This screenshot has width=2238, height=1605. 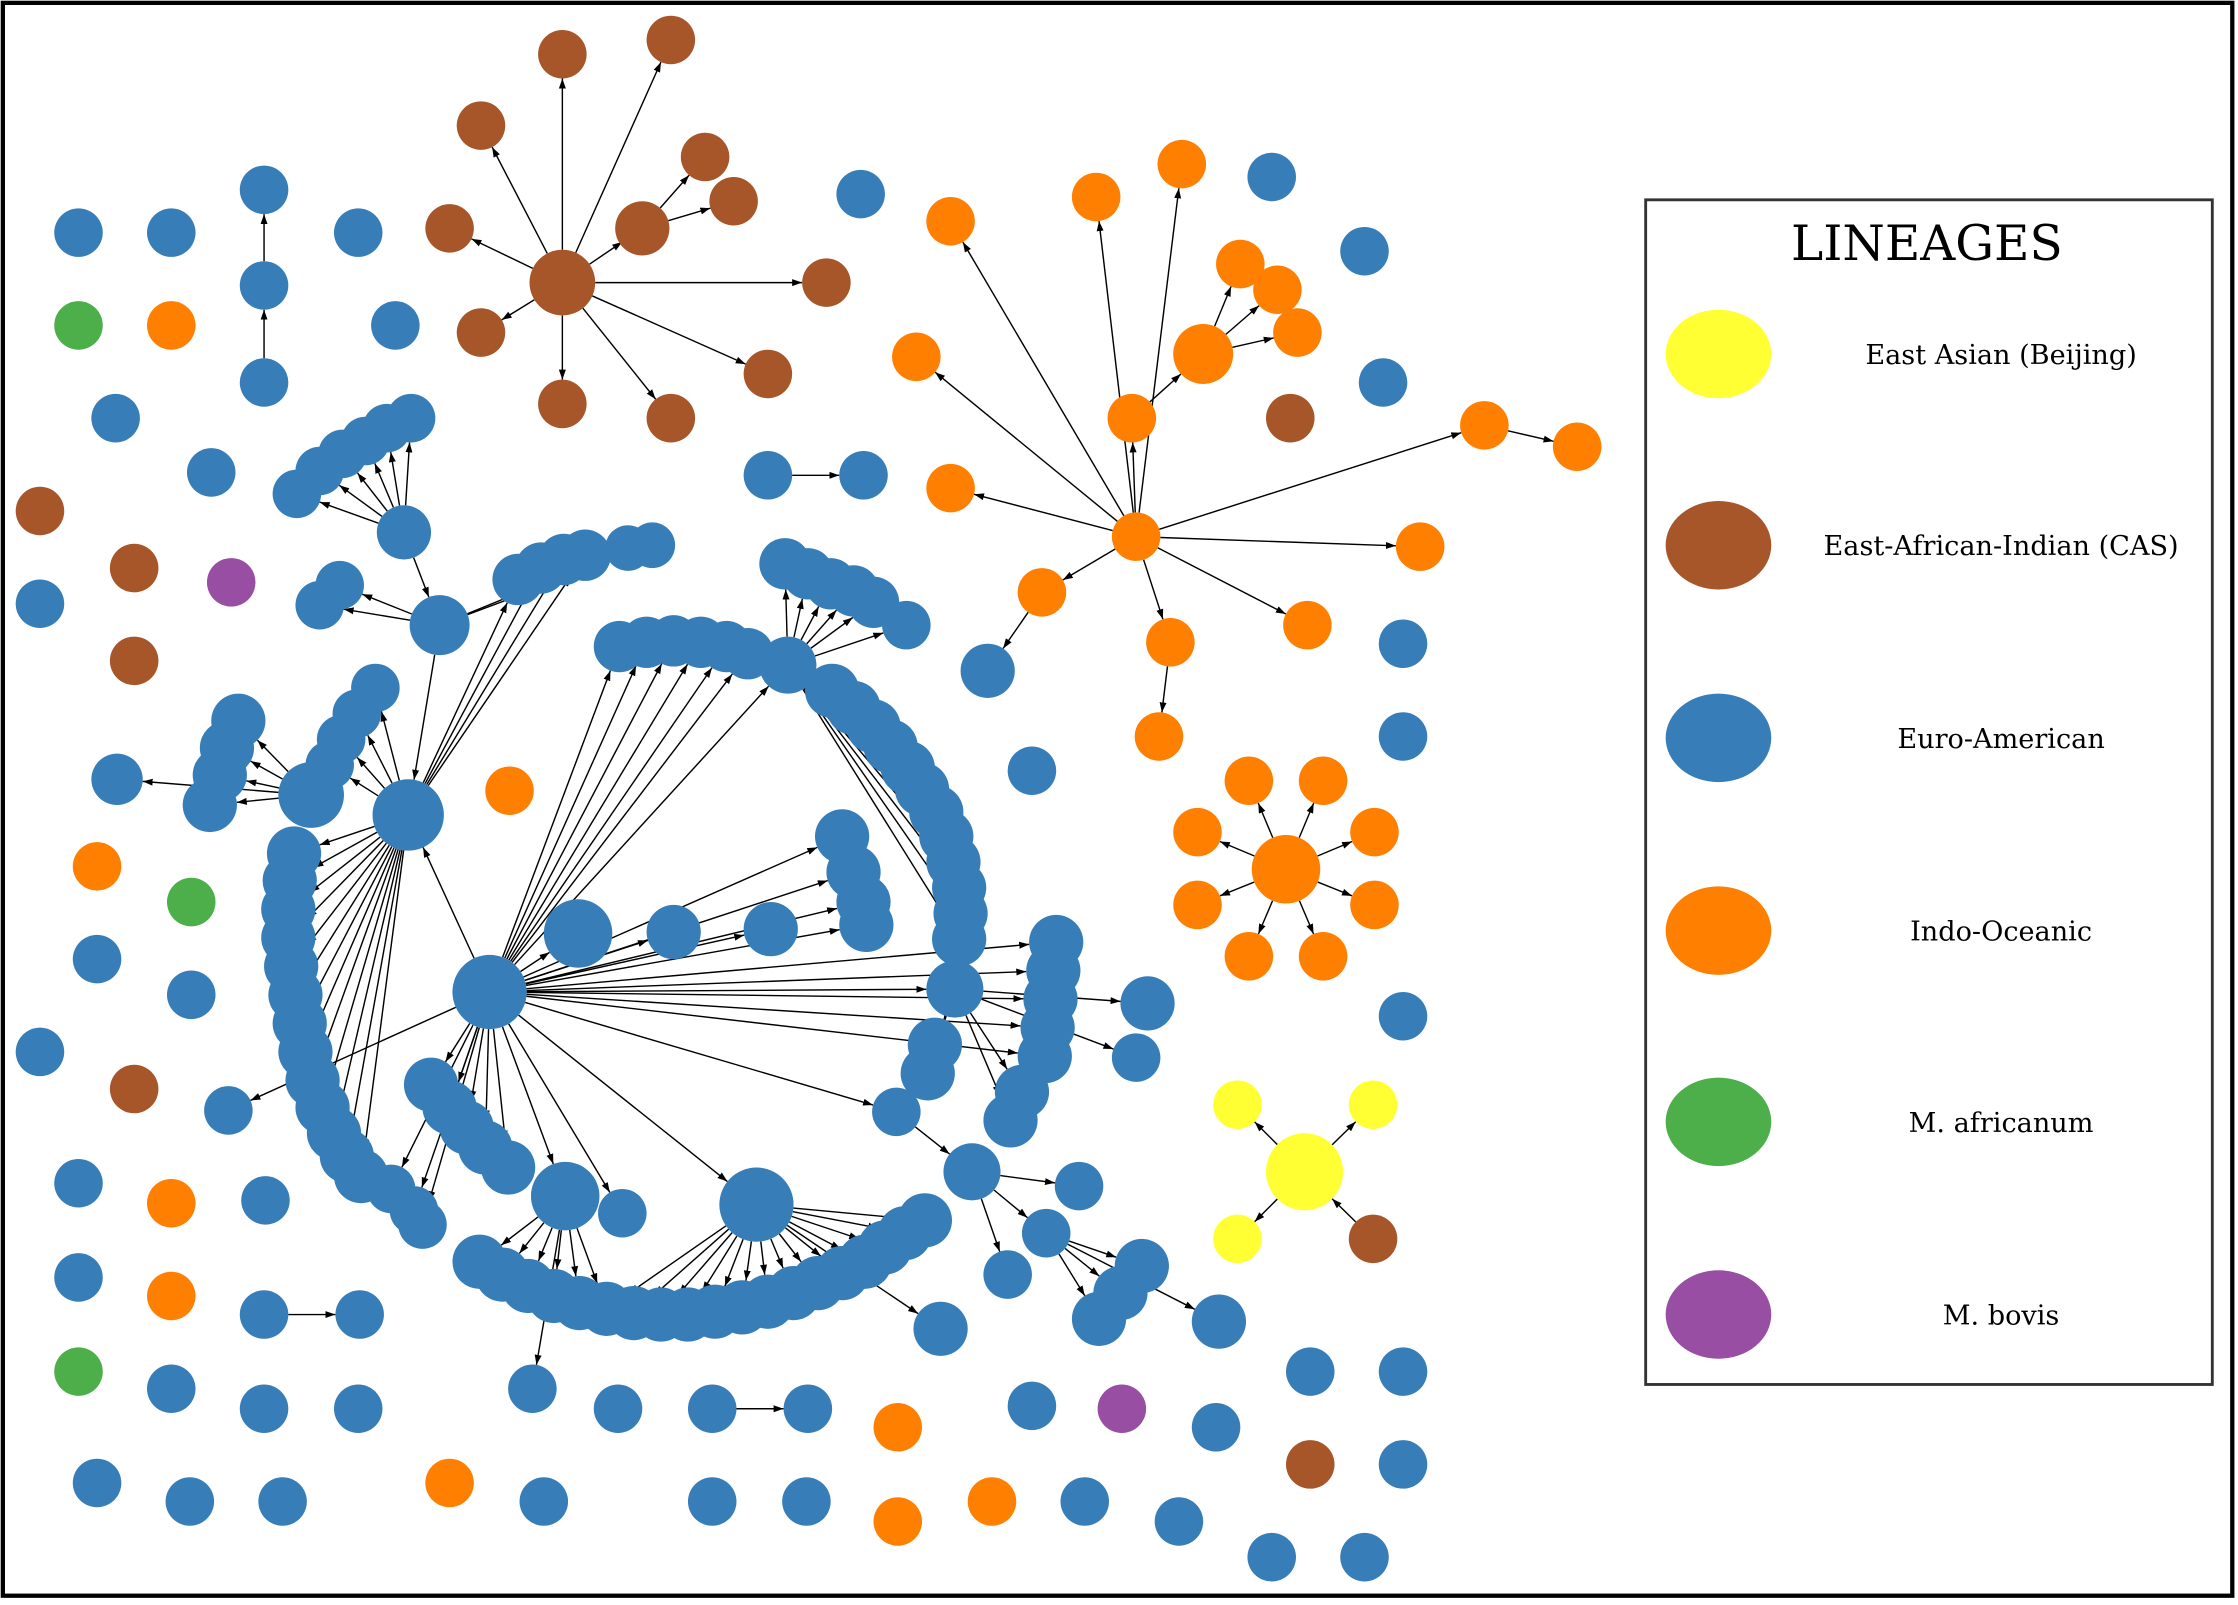 What do you see at coordinates (1718, 354) in the screenshot?
I see `legend-swatch-beijing` at bounding box center [1718, 354].